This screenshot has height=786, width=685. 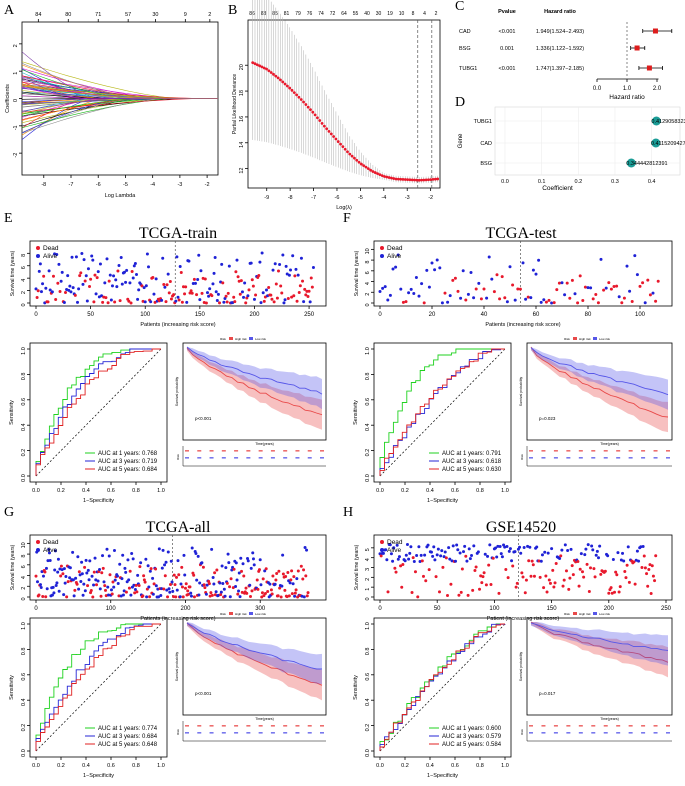 I want to click on alive-legend-label: Alive, so click(x=50, y=256).